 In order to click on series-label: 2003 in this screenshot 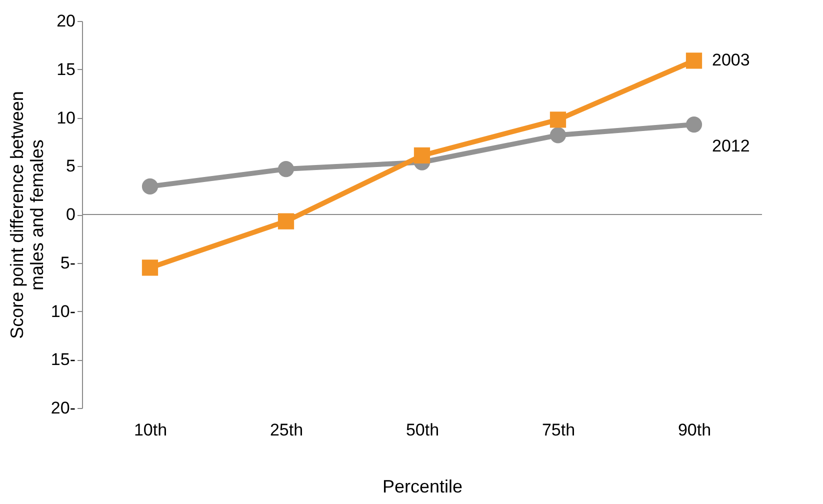, I will do `click(731, 60)`.